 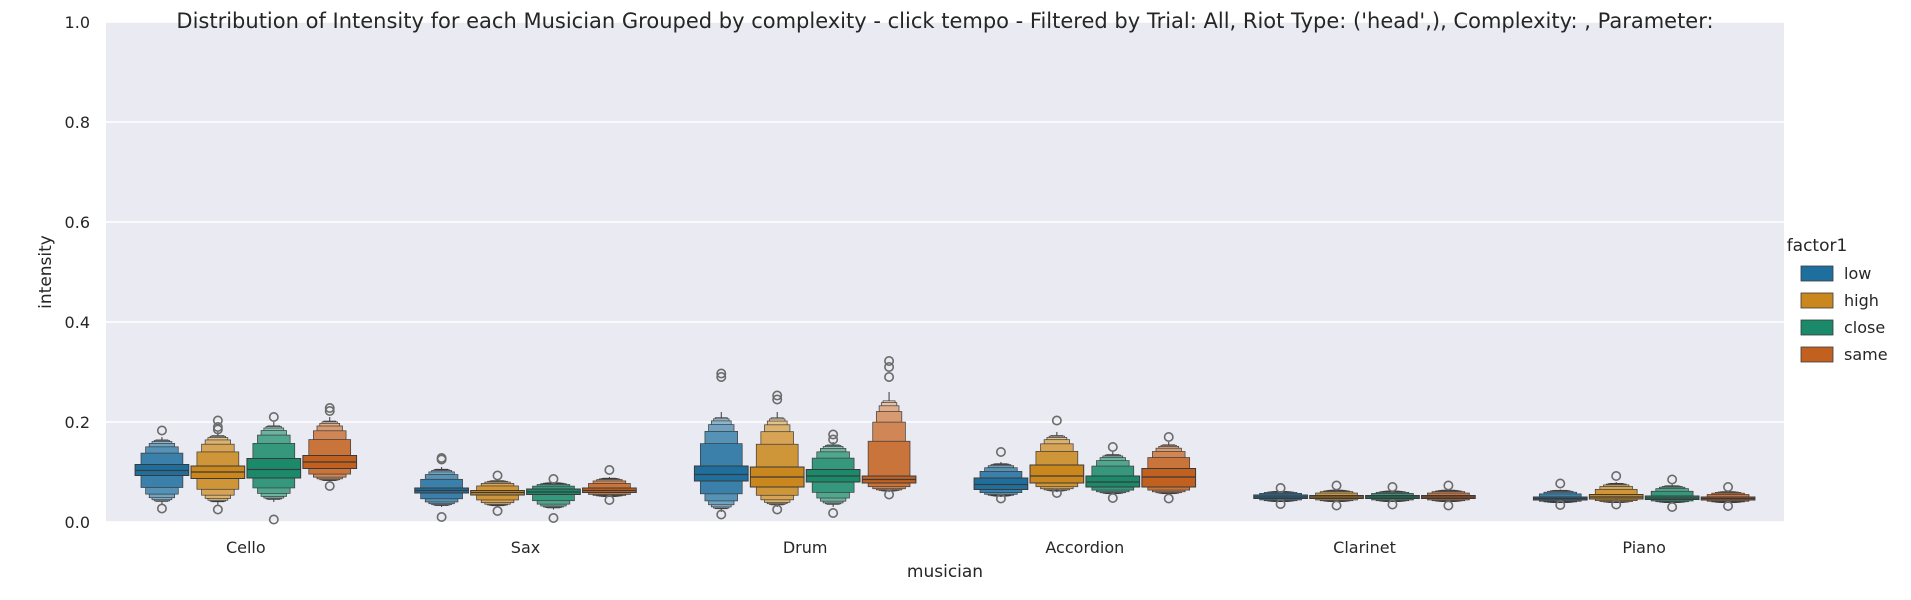 I want to click on boxen-low-drum, so click(x=721, y=444).